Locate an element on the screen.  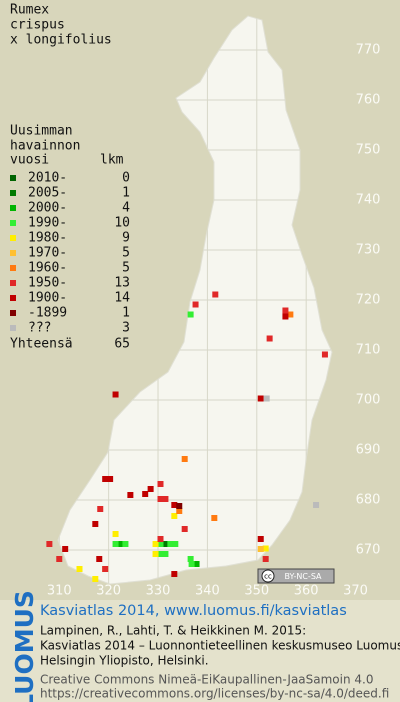
legend-label: 1960- is located at coordinates (47, 268).